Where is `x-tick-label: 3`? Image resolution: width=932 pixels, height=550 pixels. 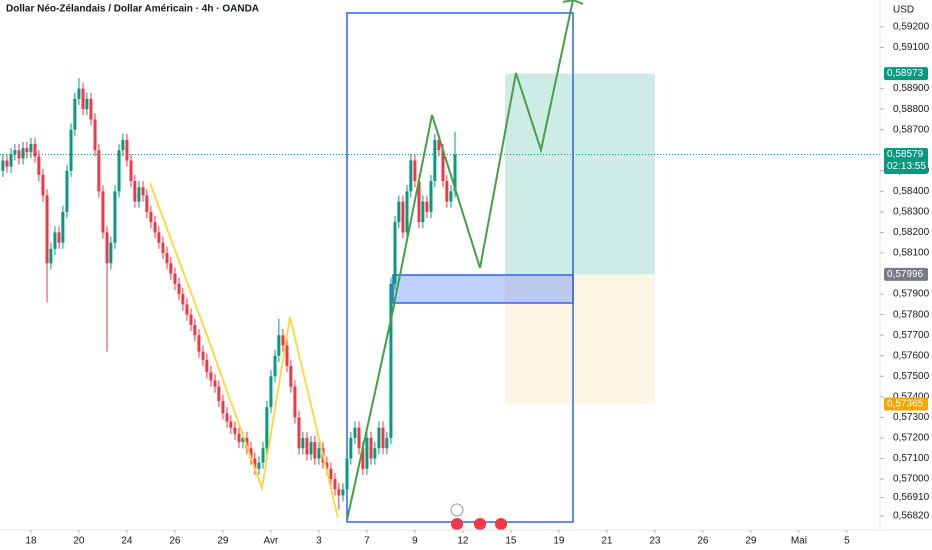 x-tick-label: 3 is located at coordinates (319, 541).